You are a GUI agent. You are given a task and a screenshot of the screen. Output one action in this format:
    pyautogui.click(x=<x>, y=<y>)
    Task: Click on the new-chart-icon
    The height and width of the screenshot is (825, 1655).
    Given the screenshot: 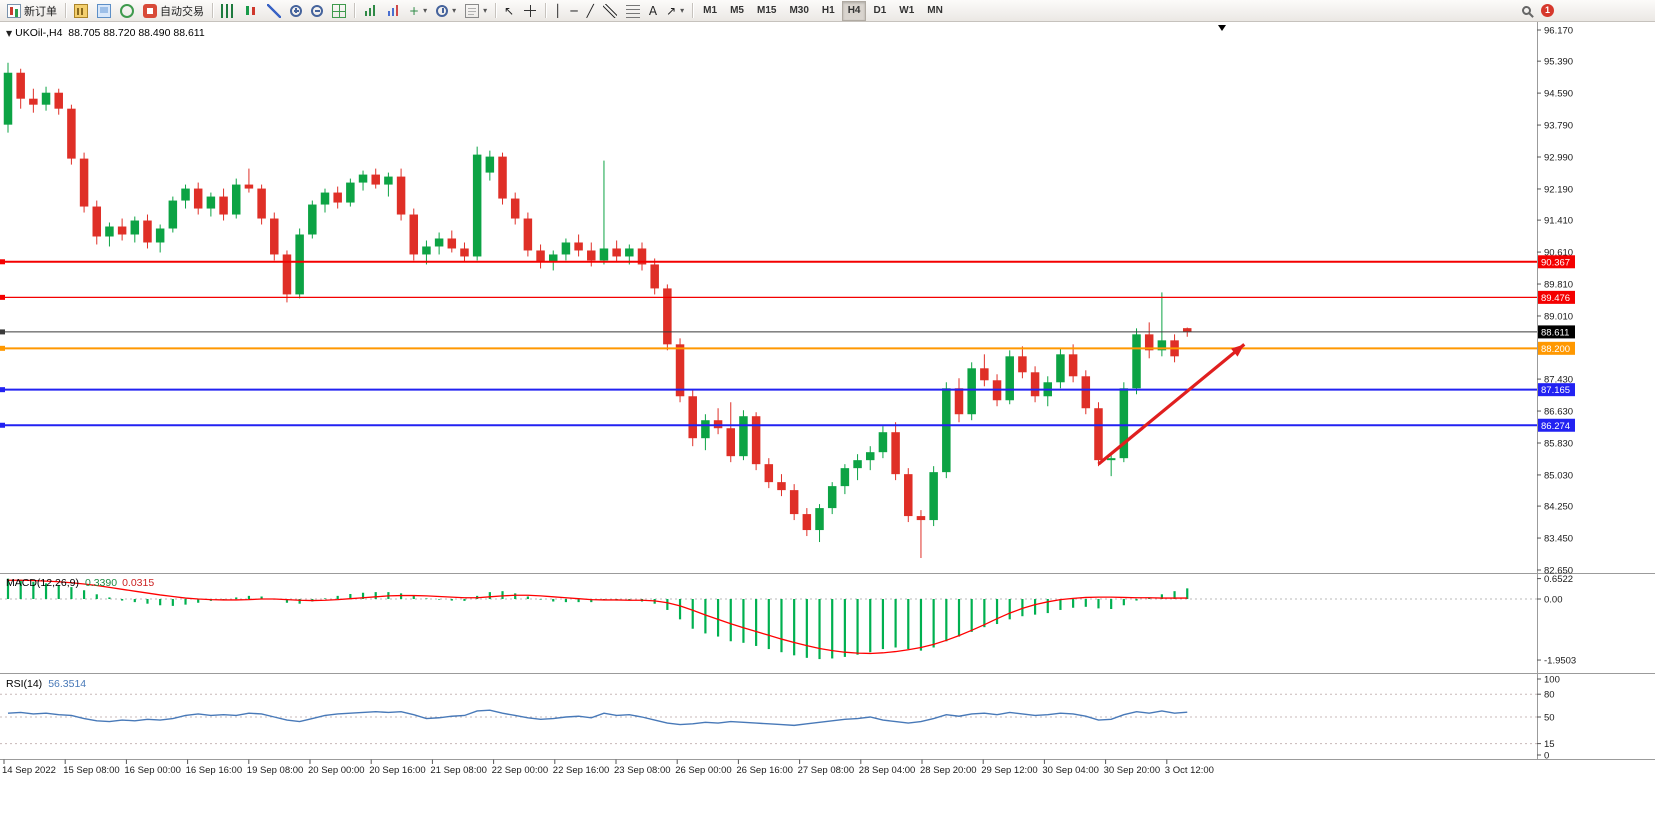 What is the action you would take?
    pyautogui.click(x=81, y=10)
    